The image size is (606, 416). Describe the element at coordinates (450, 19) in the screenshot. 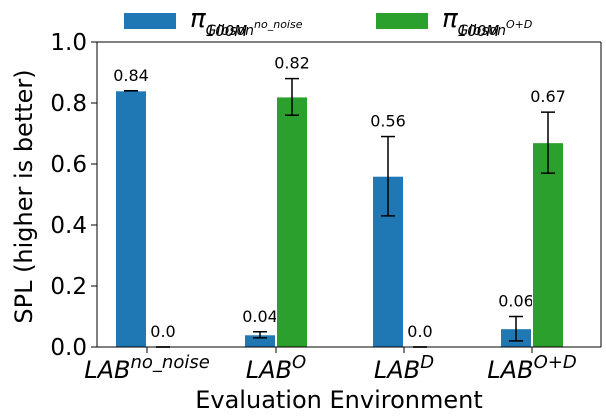

I see `legend-pi-series-2: π` at that location.